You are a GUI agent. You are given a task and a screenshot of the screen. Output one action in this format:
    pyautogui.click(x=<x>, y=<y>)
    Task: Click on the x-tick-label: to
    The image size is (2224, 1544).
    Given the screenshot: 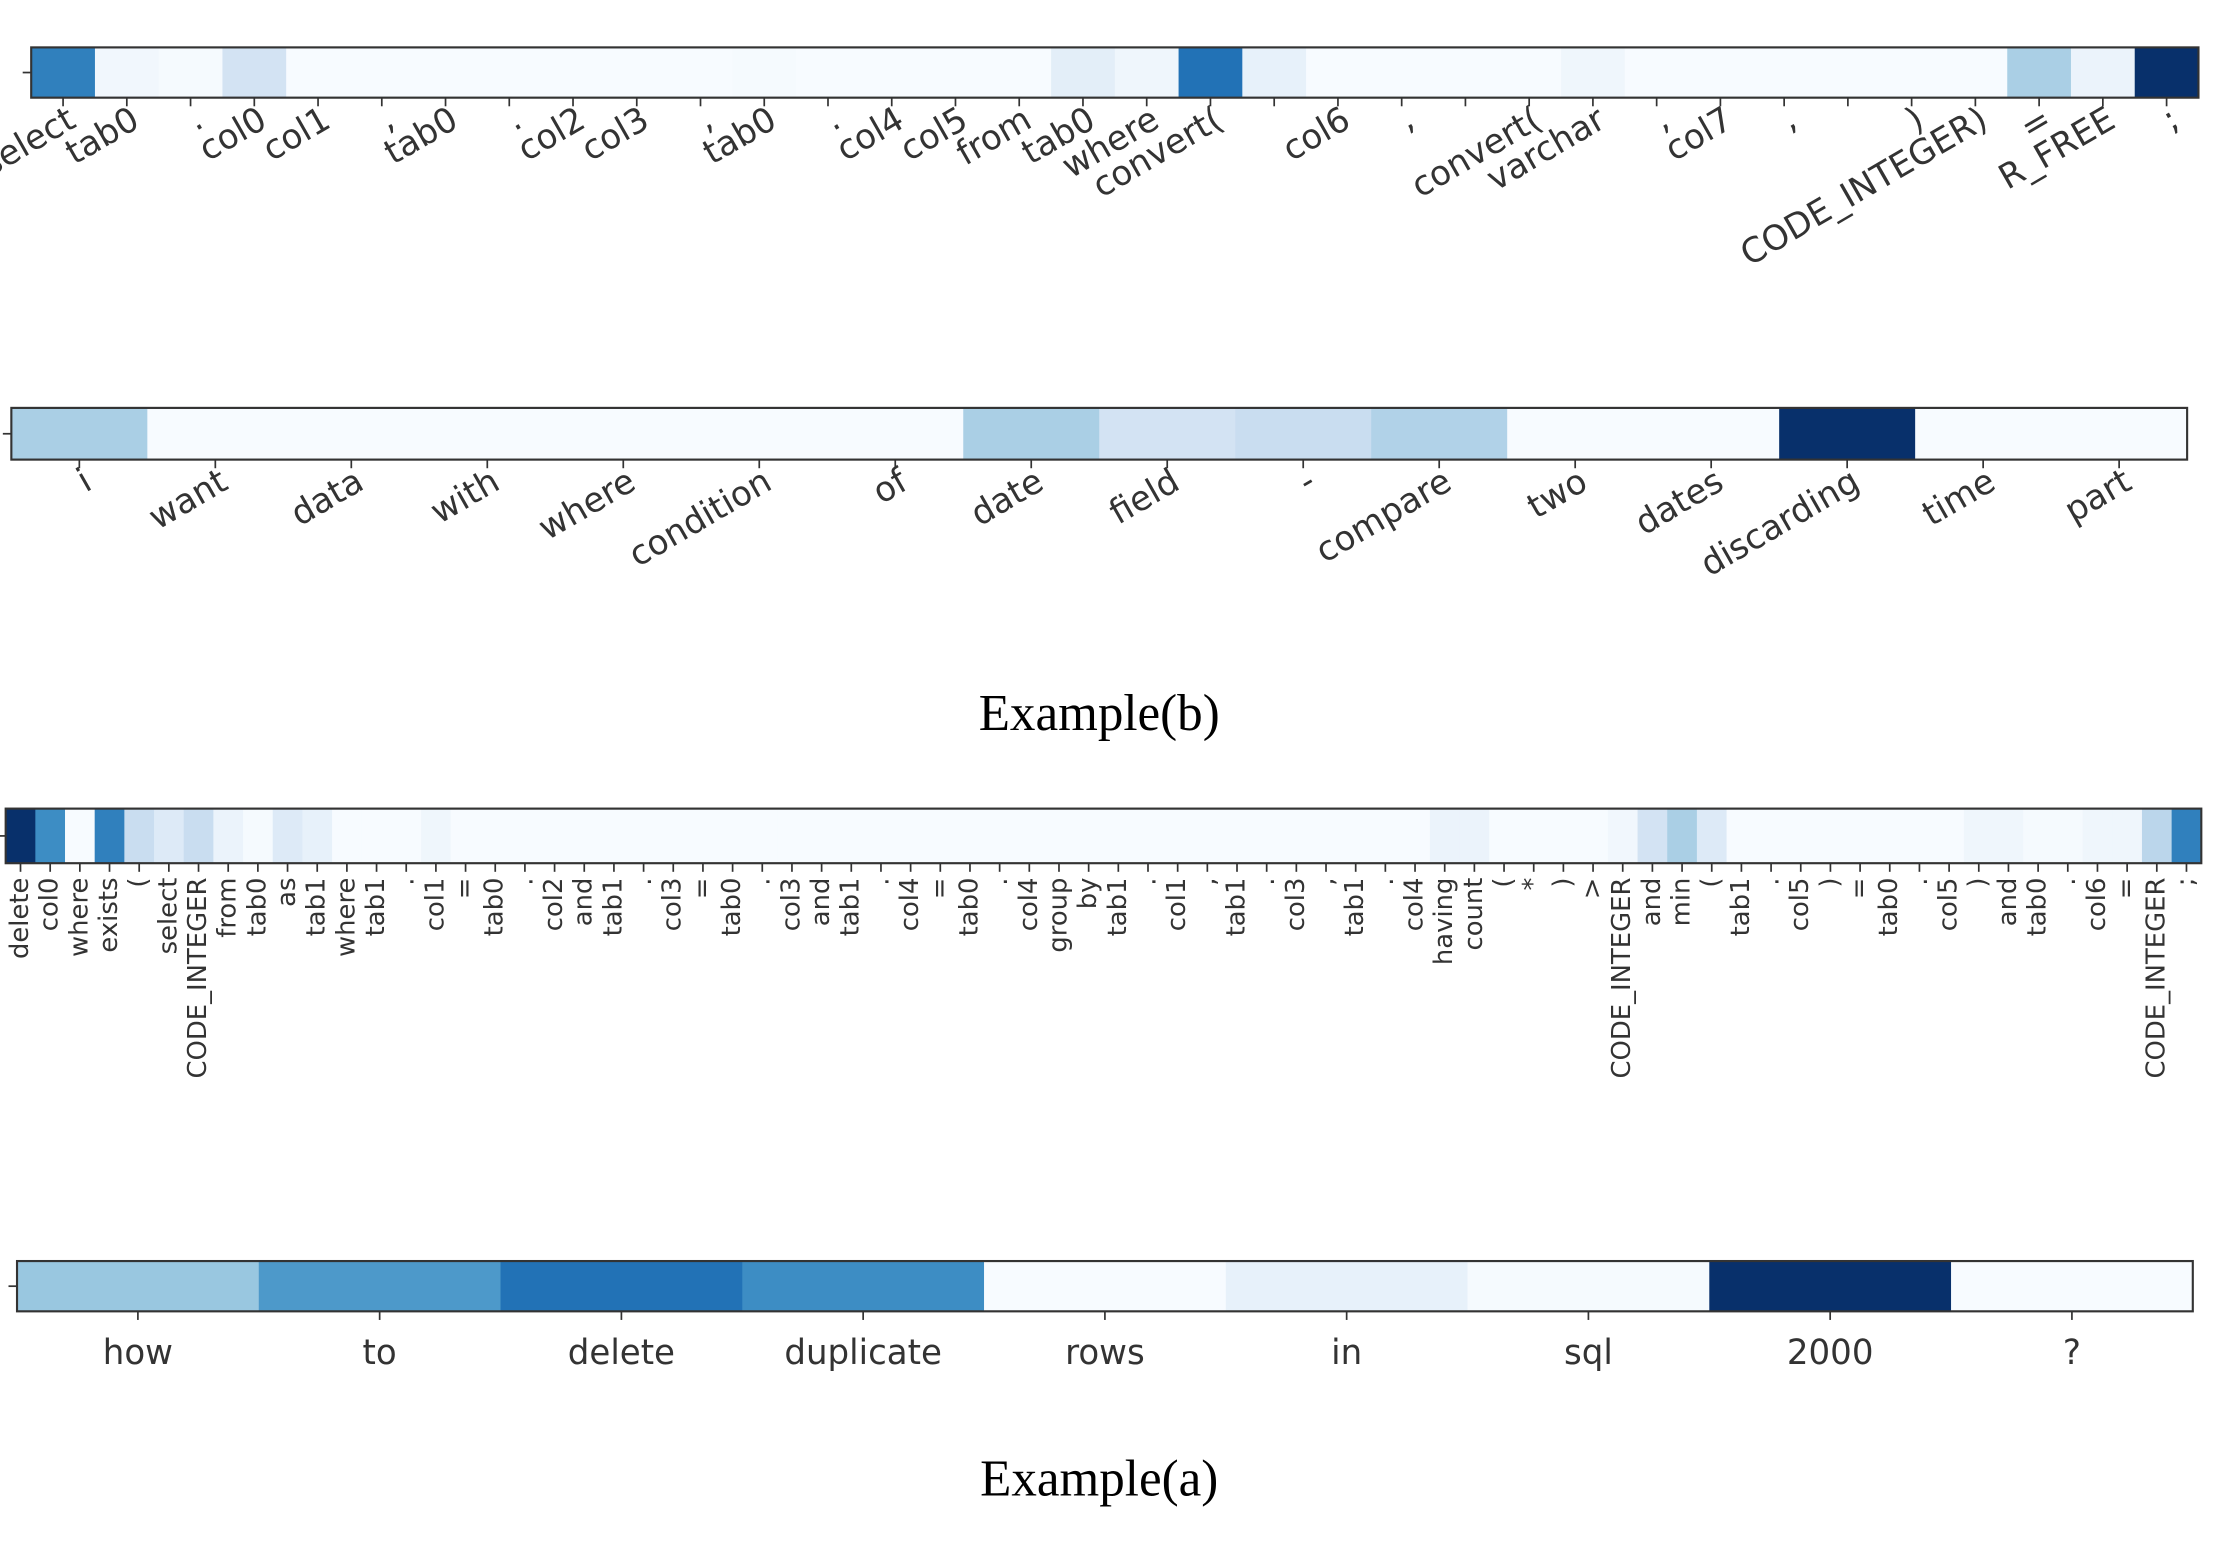 What is the action you would take?
    pyautogui.click(x=380, y=1353)
    